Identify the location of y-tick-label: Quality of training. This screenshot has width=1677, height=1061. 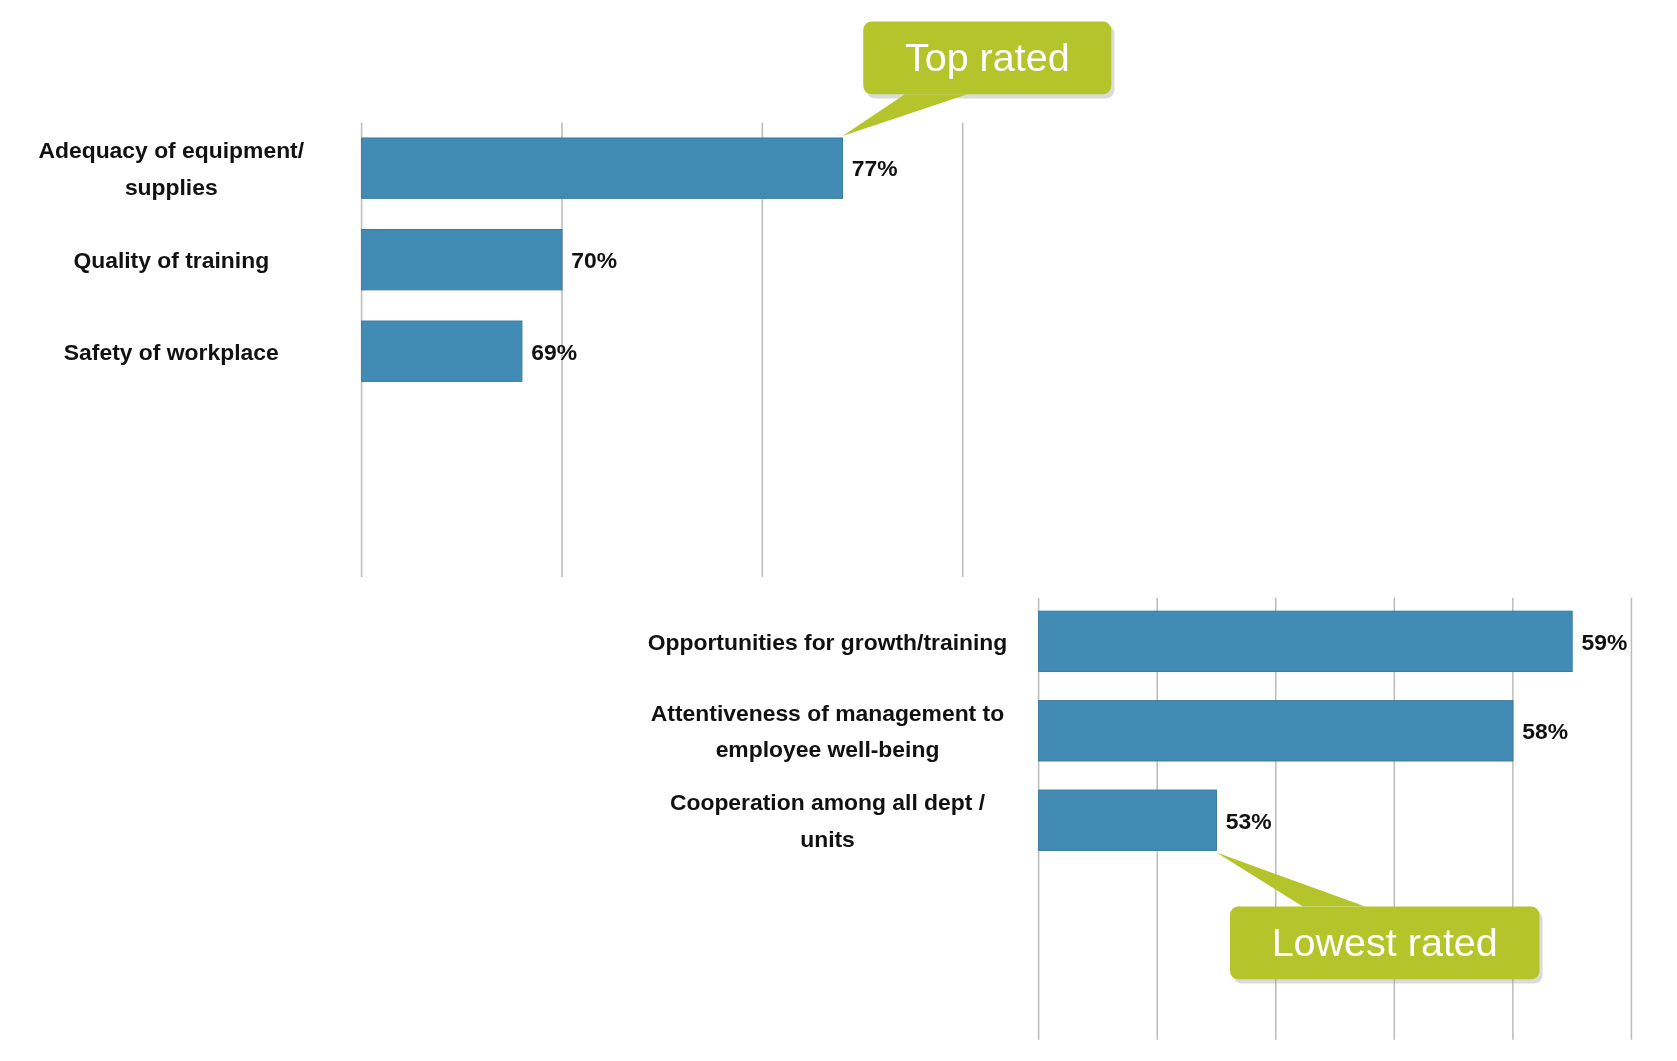
(171, 260).